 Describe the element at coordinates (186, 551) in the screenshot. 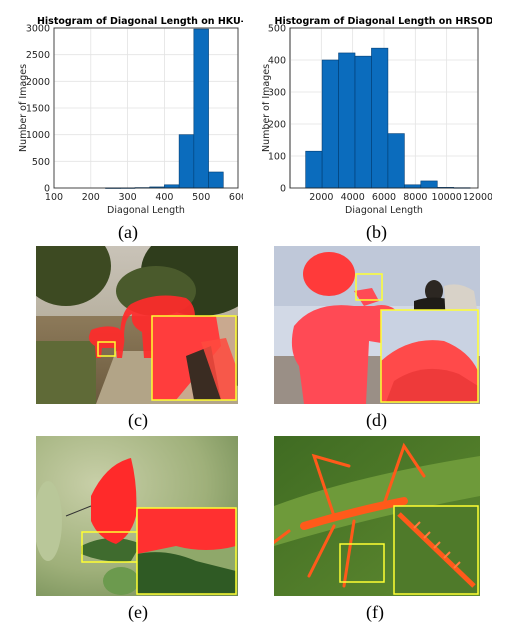

I see `zoom-inset-e` at that location.